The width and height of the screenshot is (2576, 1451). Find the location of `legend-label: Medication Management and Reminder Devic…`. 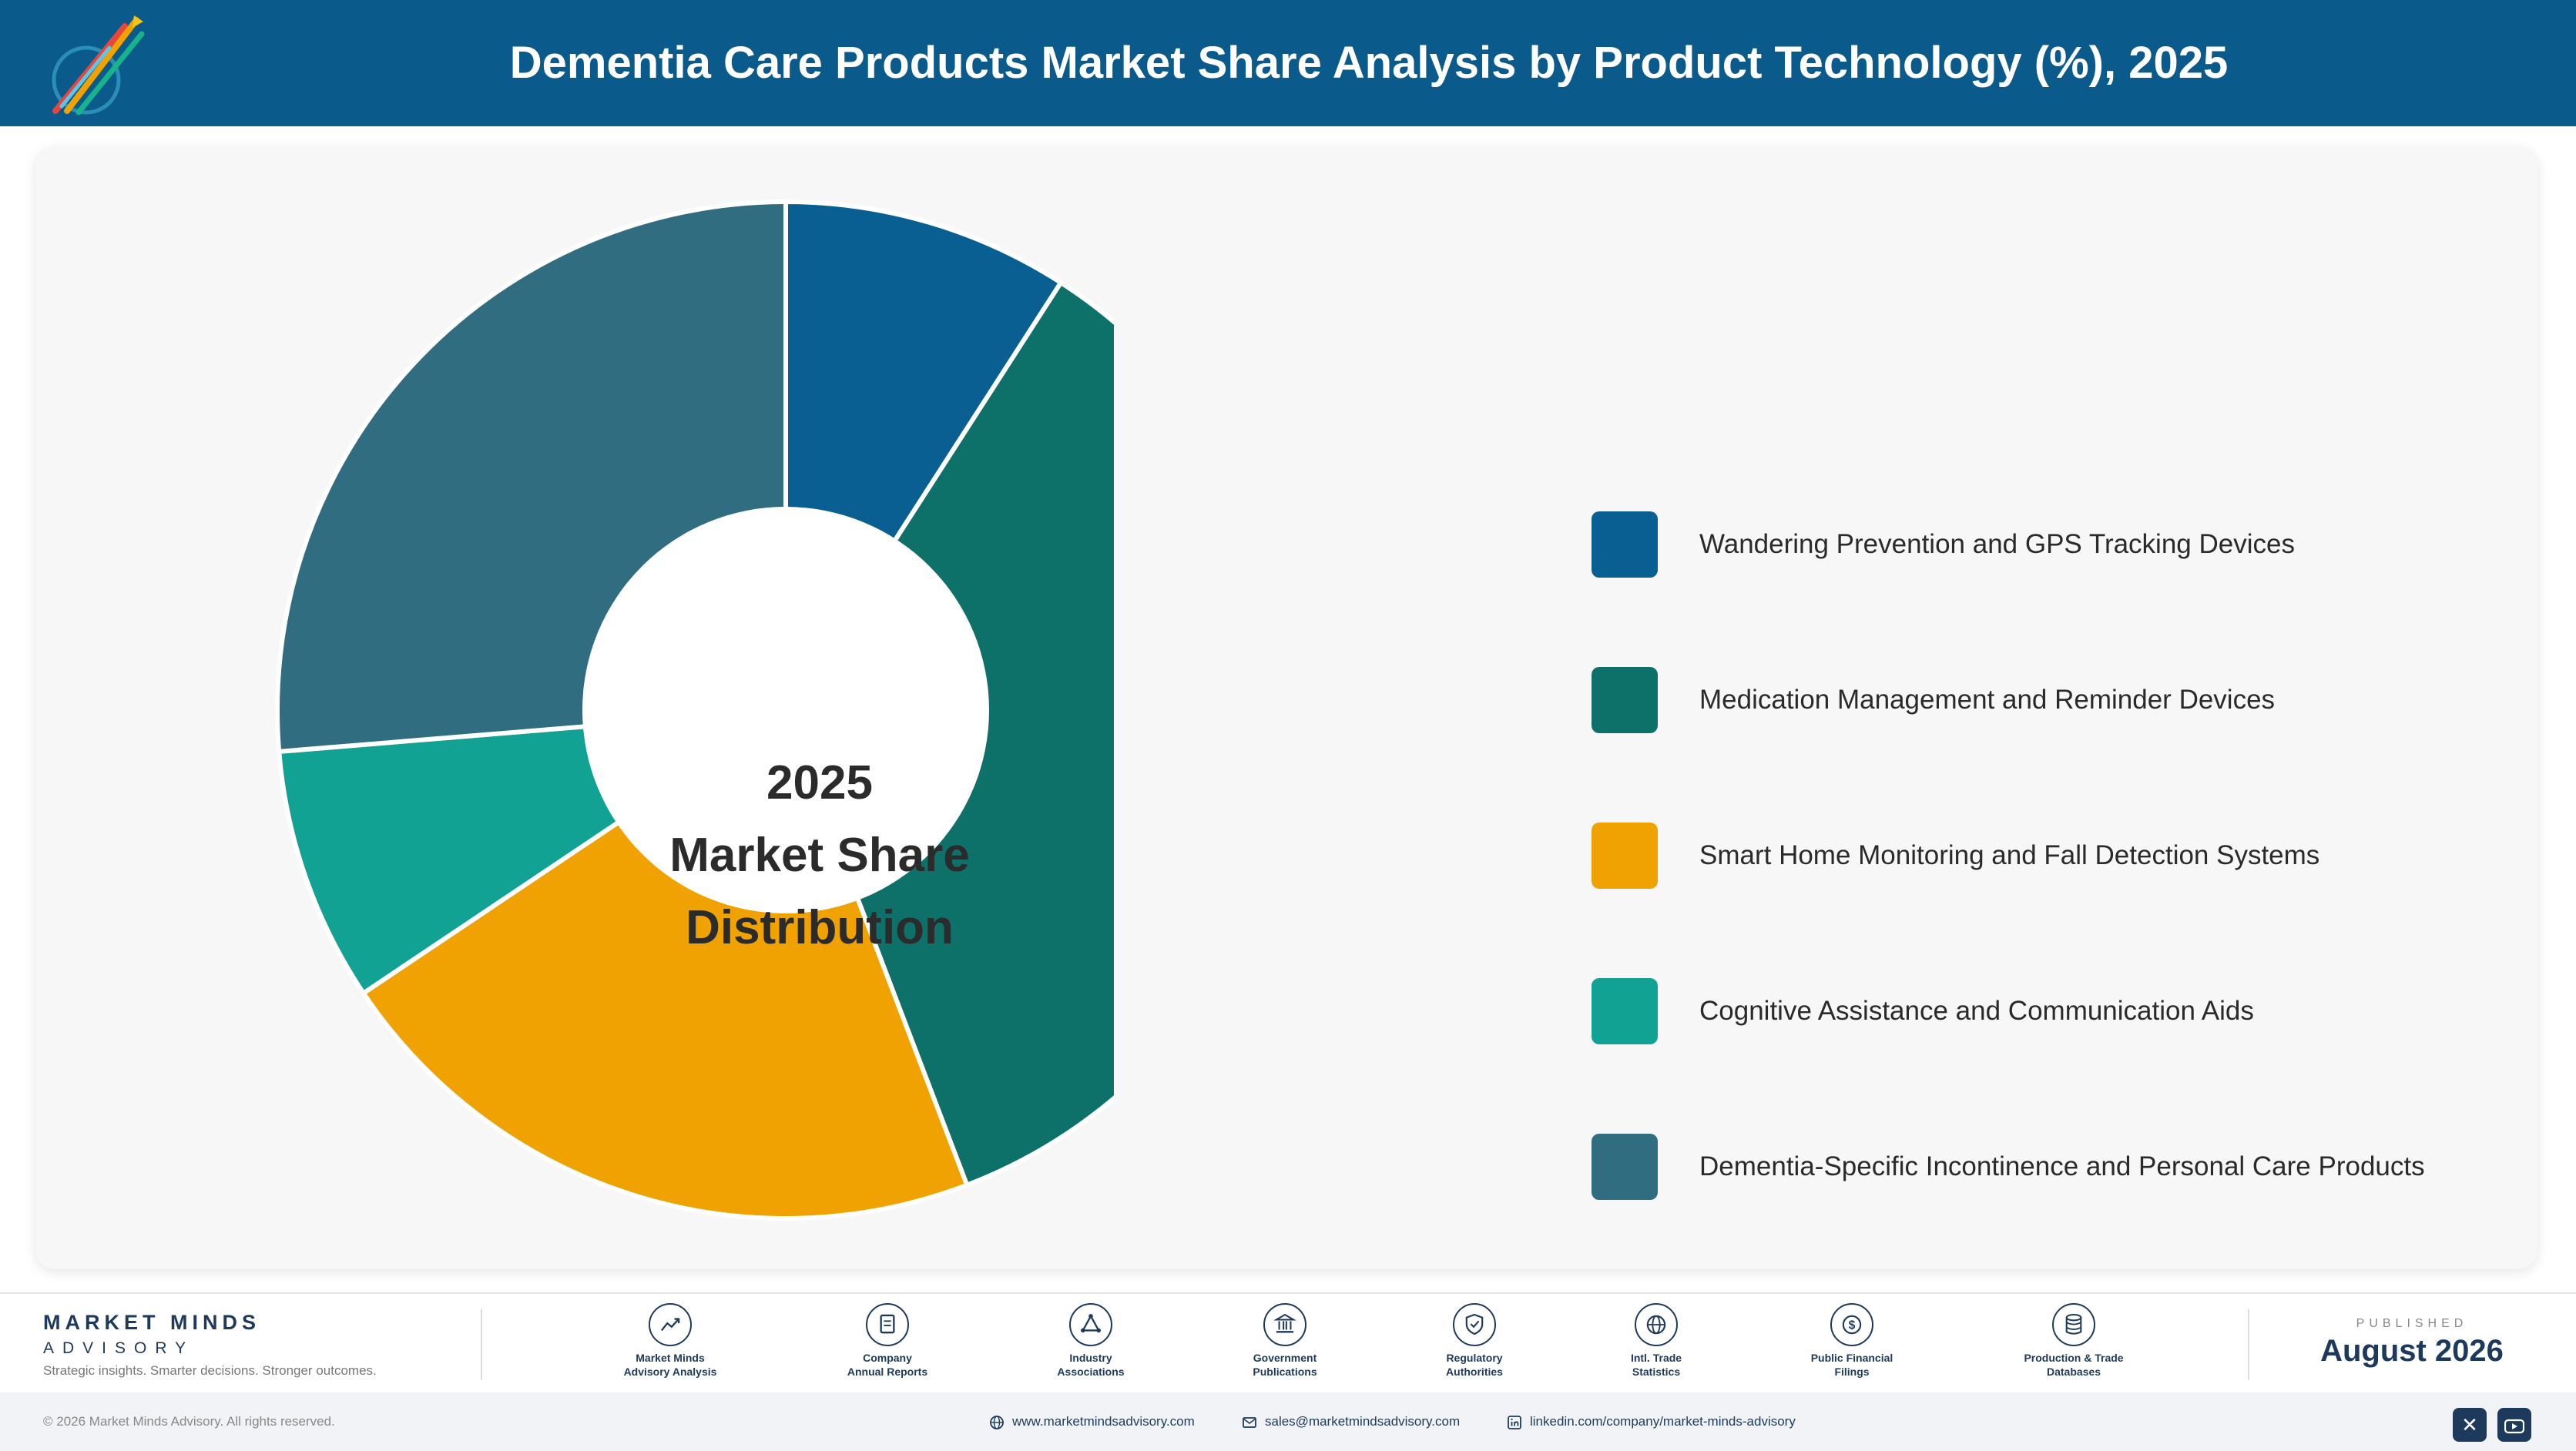

legend-label: Medication Management and Reminder Devic… is located at coordinates (1987, 700).